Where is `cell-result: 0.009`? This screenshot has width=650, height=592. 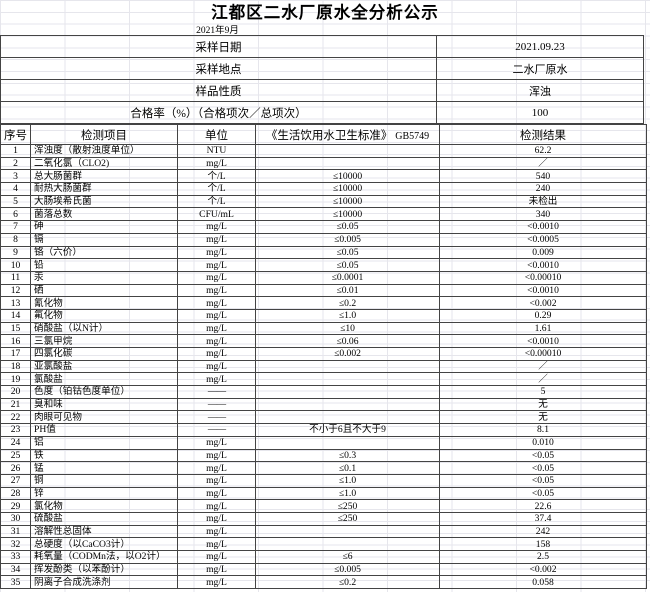
cell-result: 0.009 is located at coordinates (543, 252).